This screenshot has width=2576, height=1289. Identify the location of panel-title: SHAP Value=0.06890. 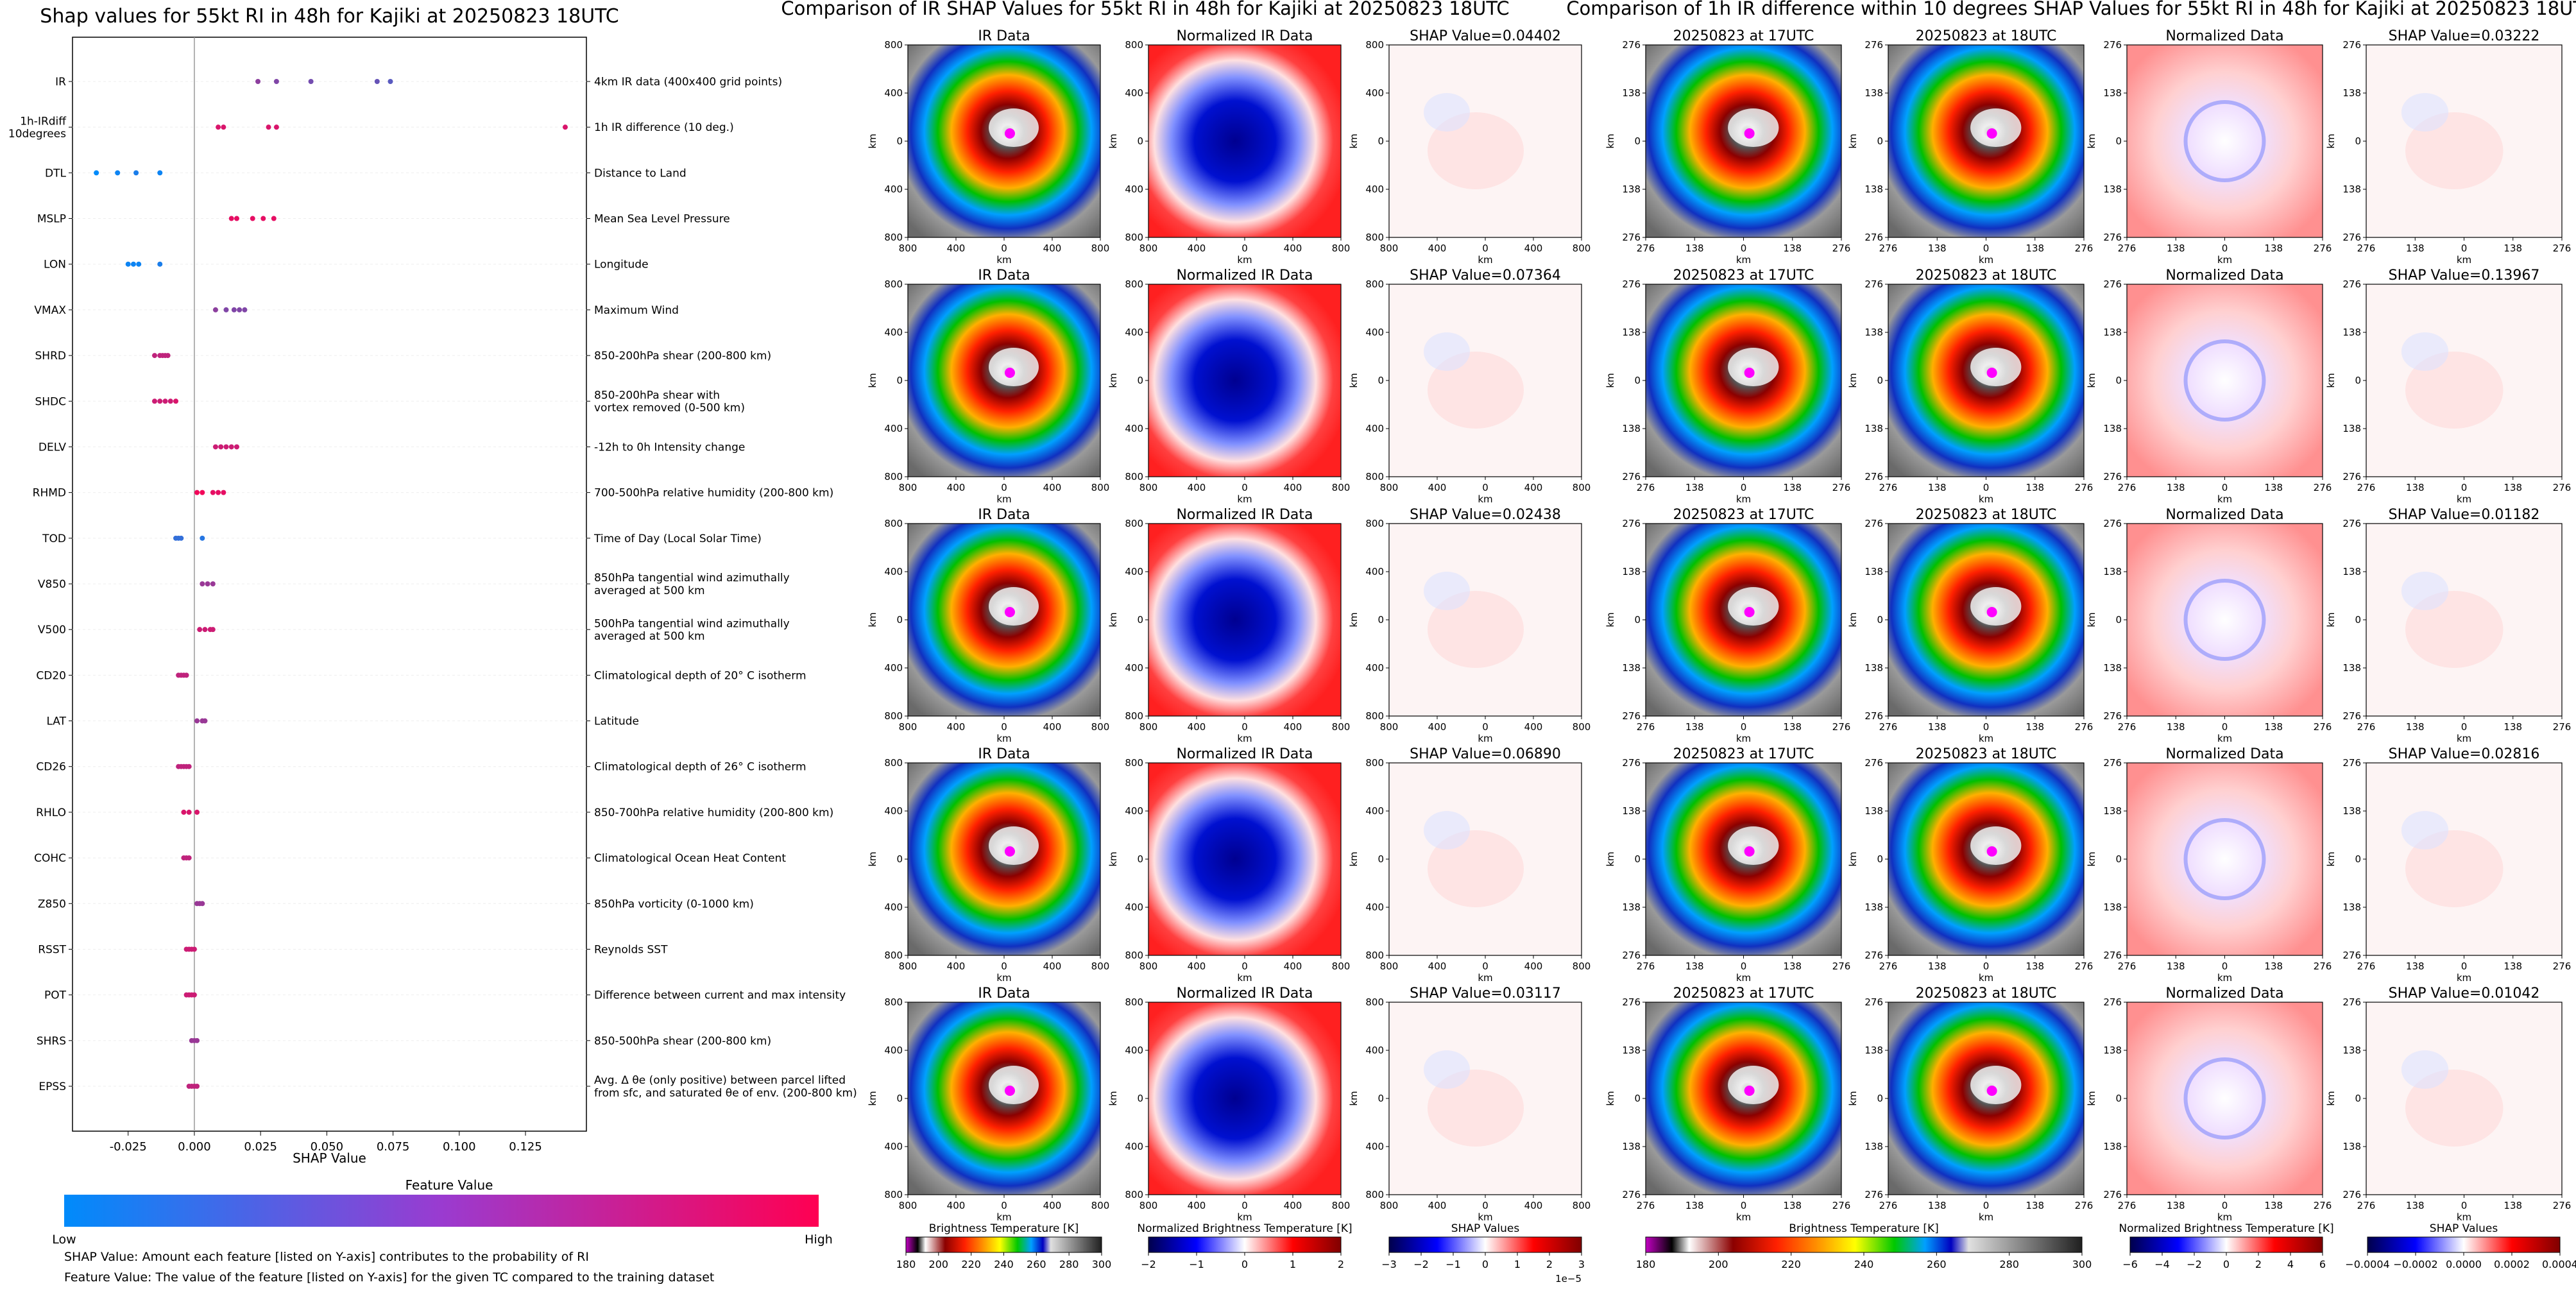
(1485, 754).